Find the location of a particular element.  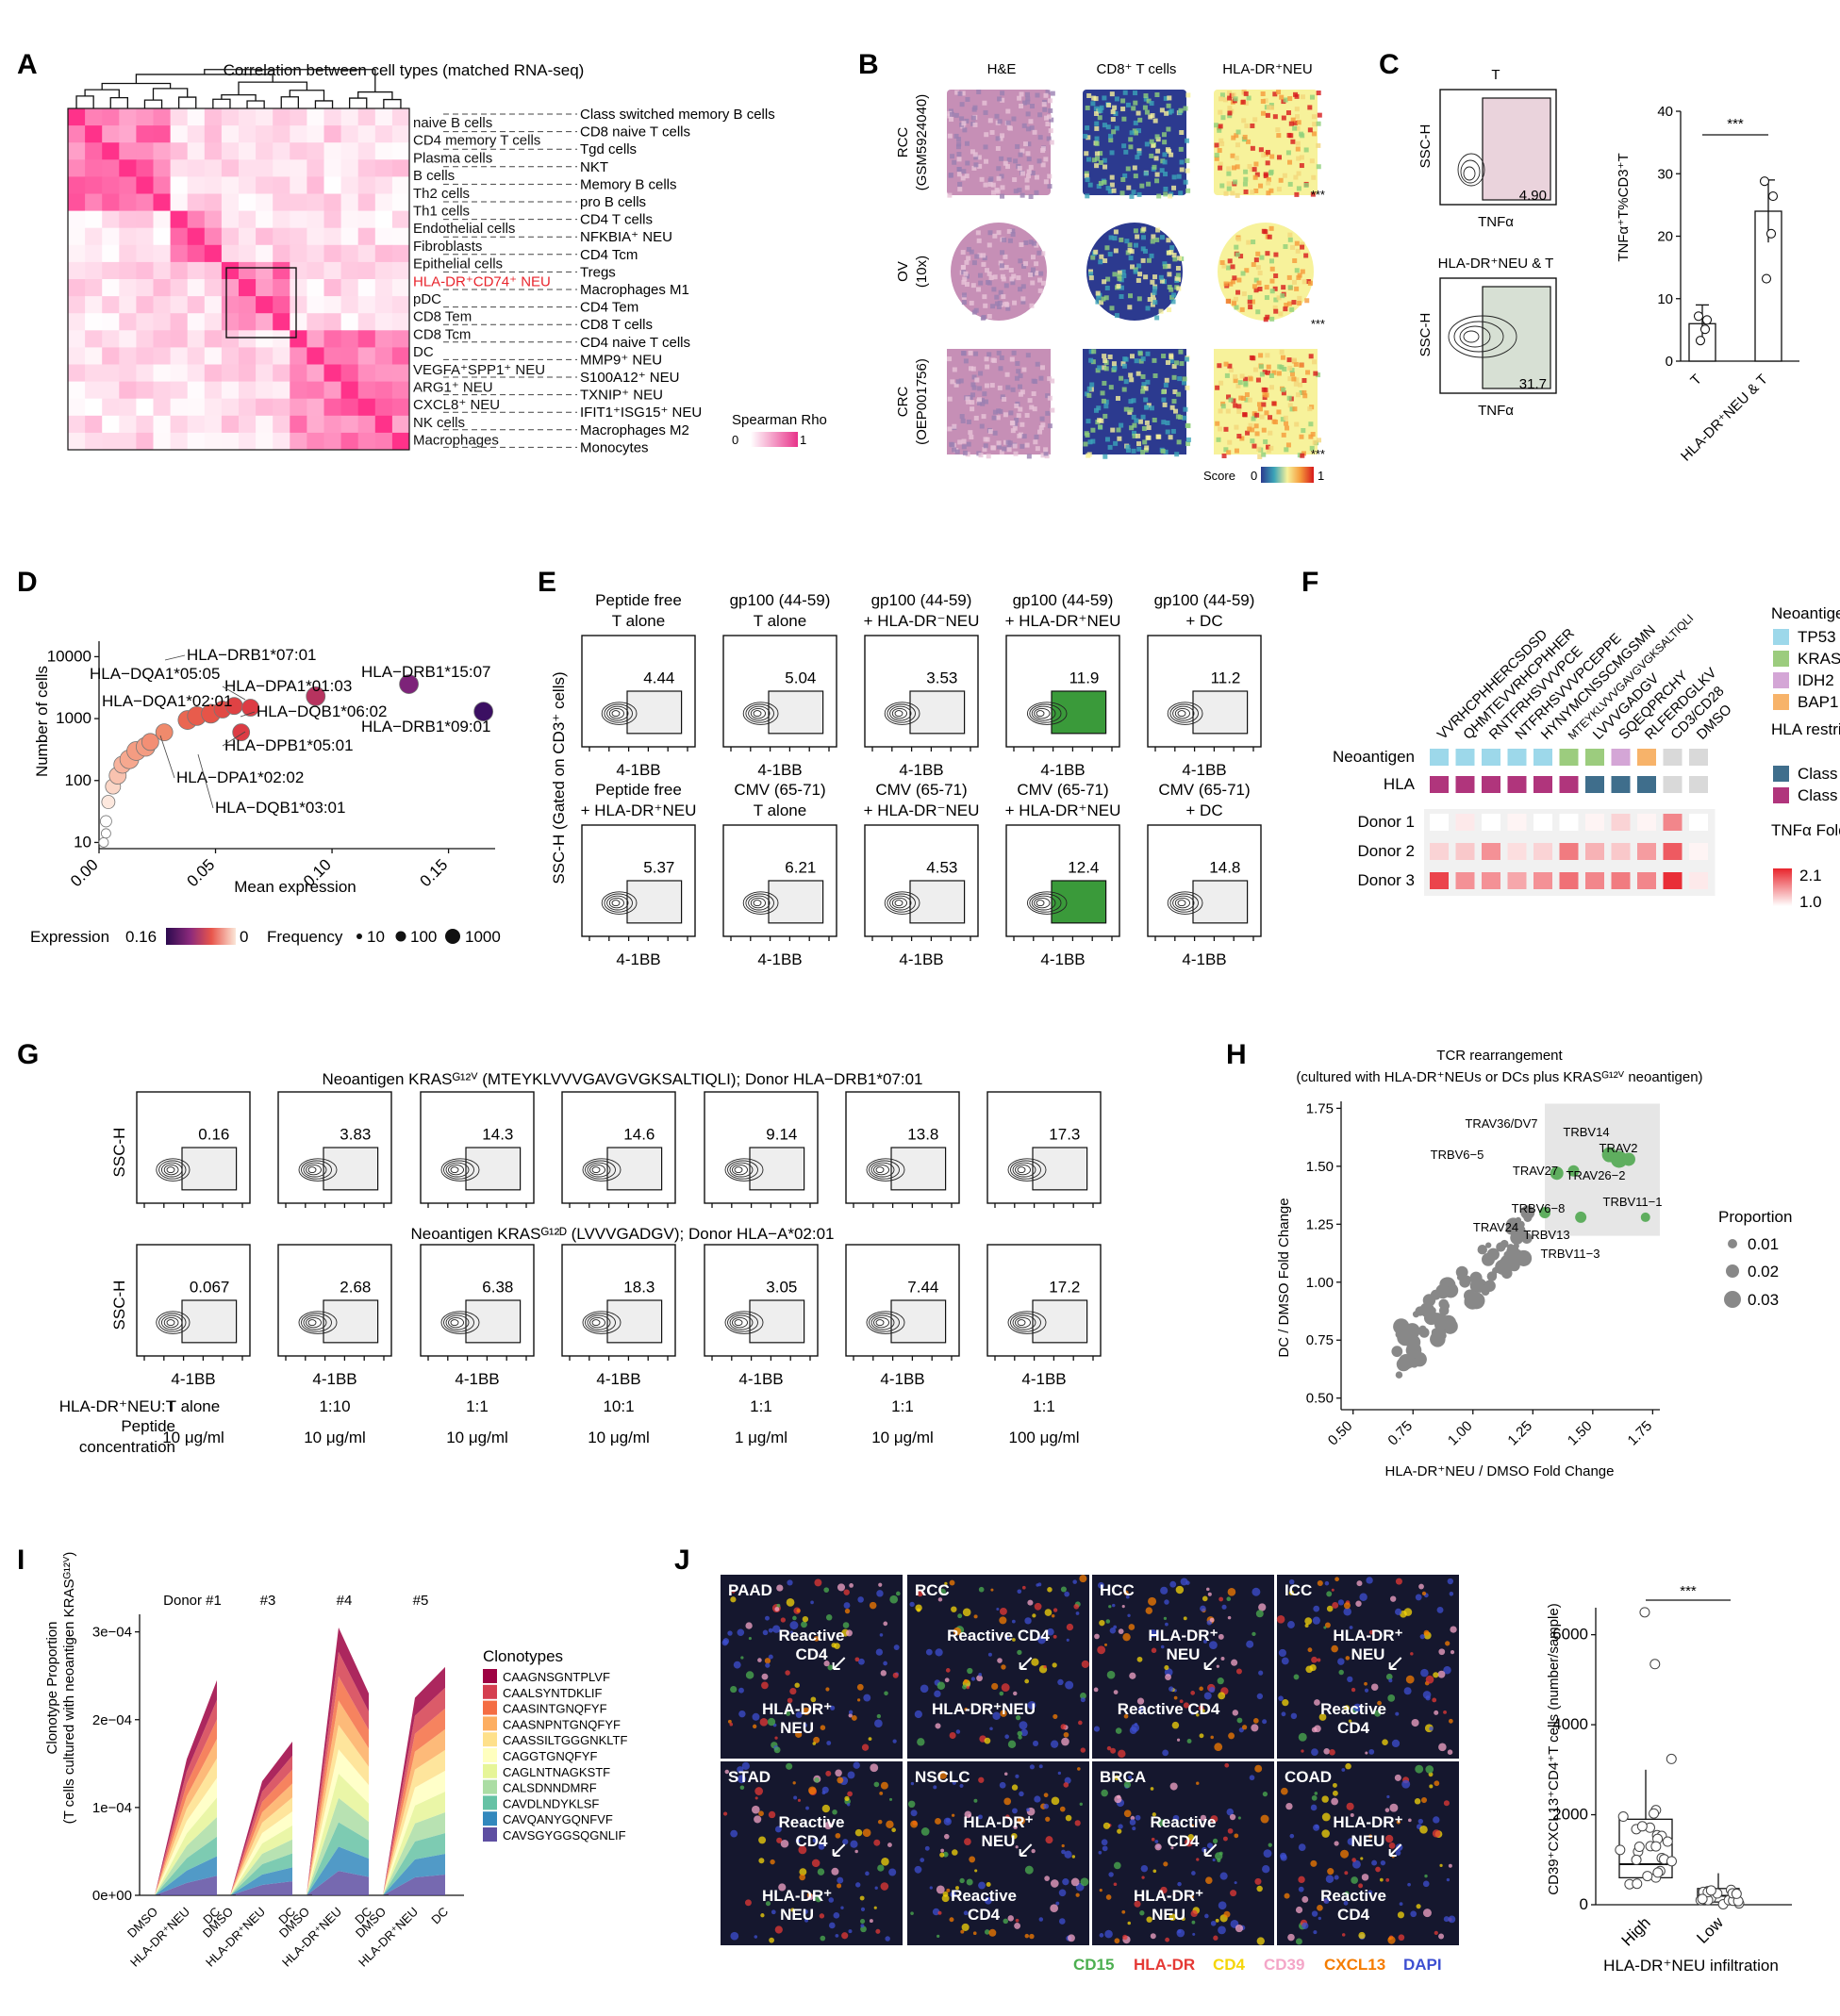

f-row-label: Neoantigen is located at coordinates (1374, 757).